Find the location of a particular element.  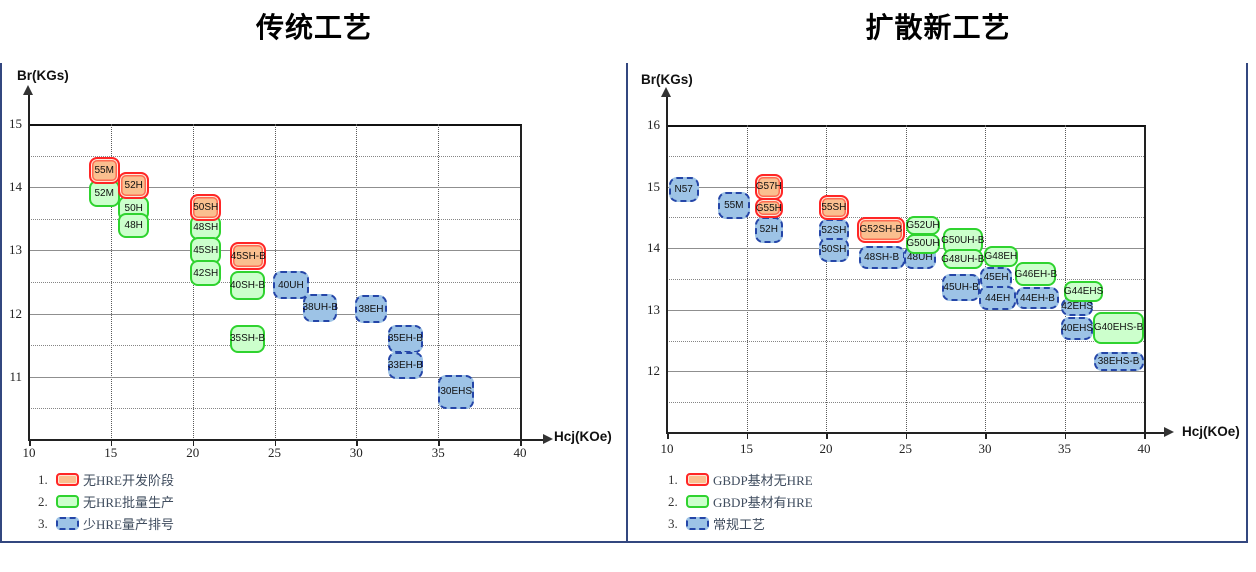

grade-box-38UH-B: 38UH-B is located at coordinates (320, 308).